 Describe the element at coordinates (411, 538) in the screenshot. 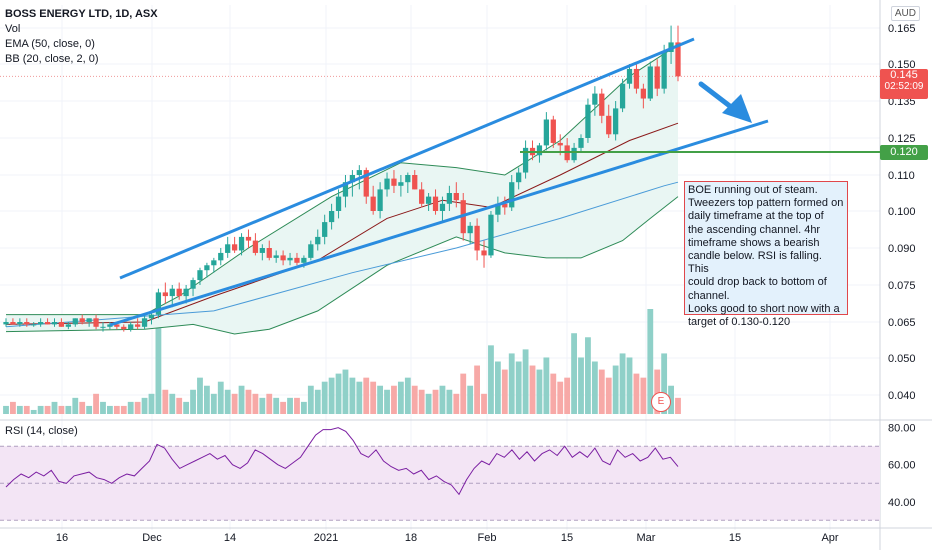

I see `time-tick-label: 18` at that location.